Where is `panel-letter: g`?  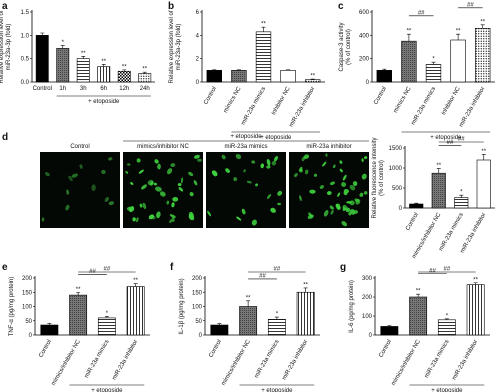
panel-letter: g is located at coordinates (343, 267).